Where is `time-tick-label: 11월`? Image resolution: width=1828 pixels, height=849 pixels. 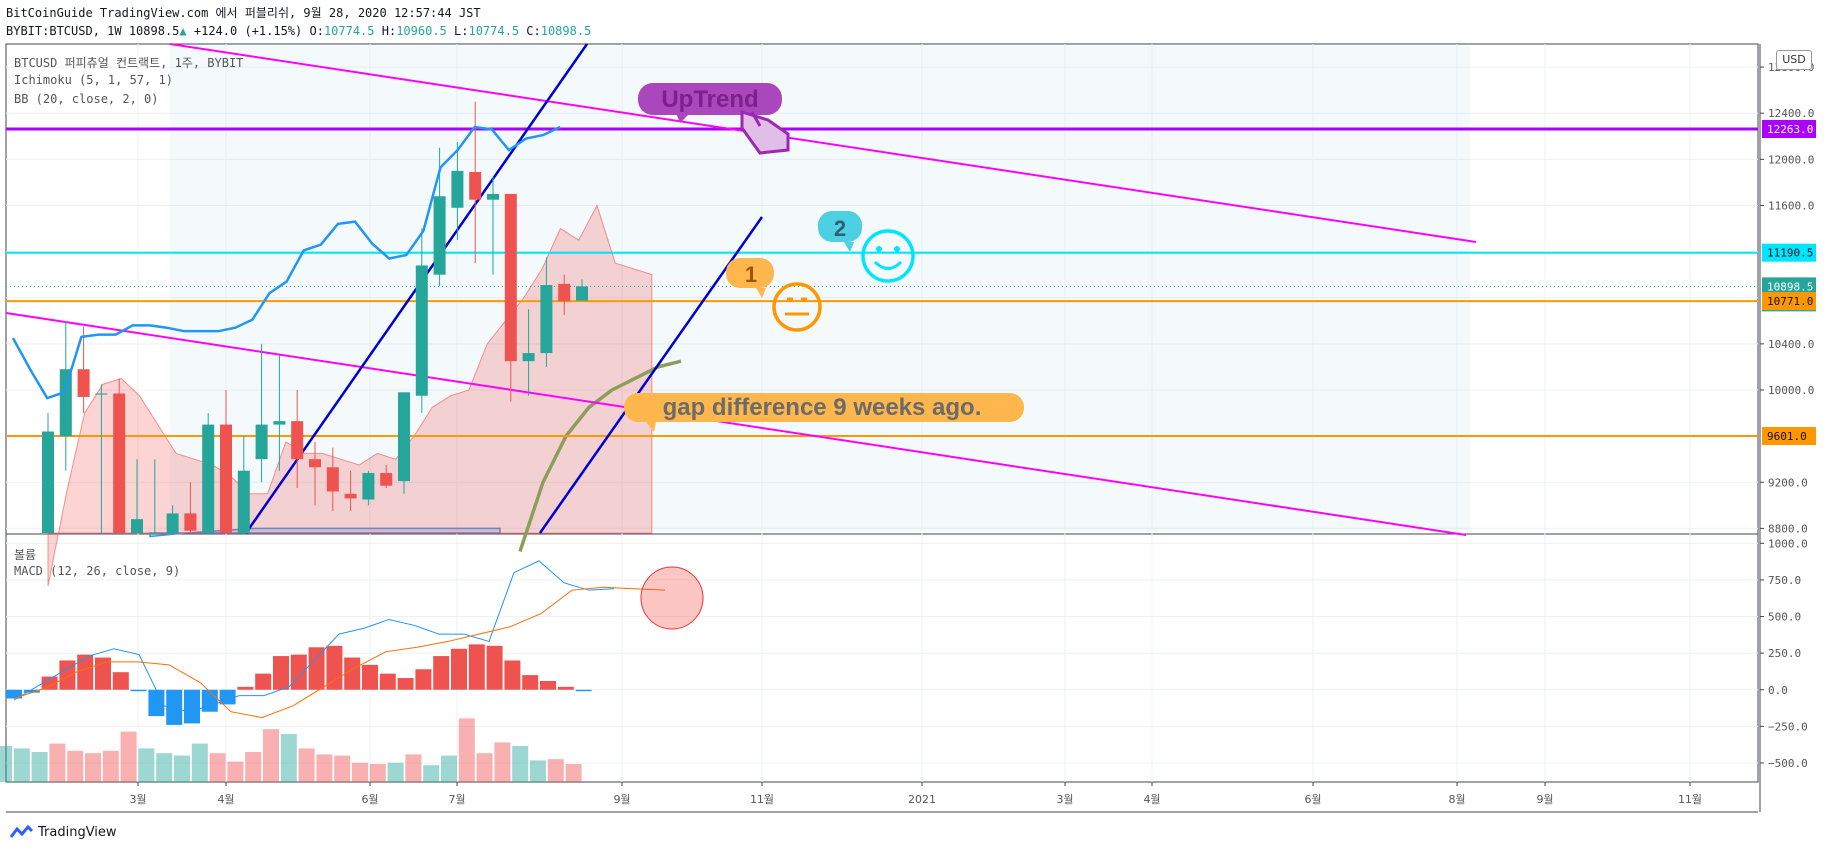 time-tick-label: 11월 is located at coordinates (1690, 799).